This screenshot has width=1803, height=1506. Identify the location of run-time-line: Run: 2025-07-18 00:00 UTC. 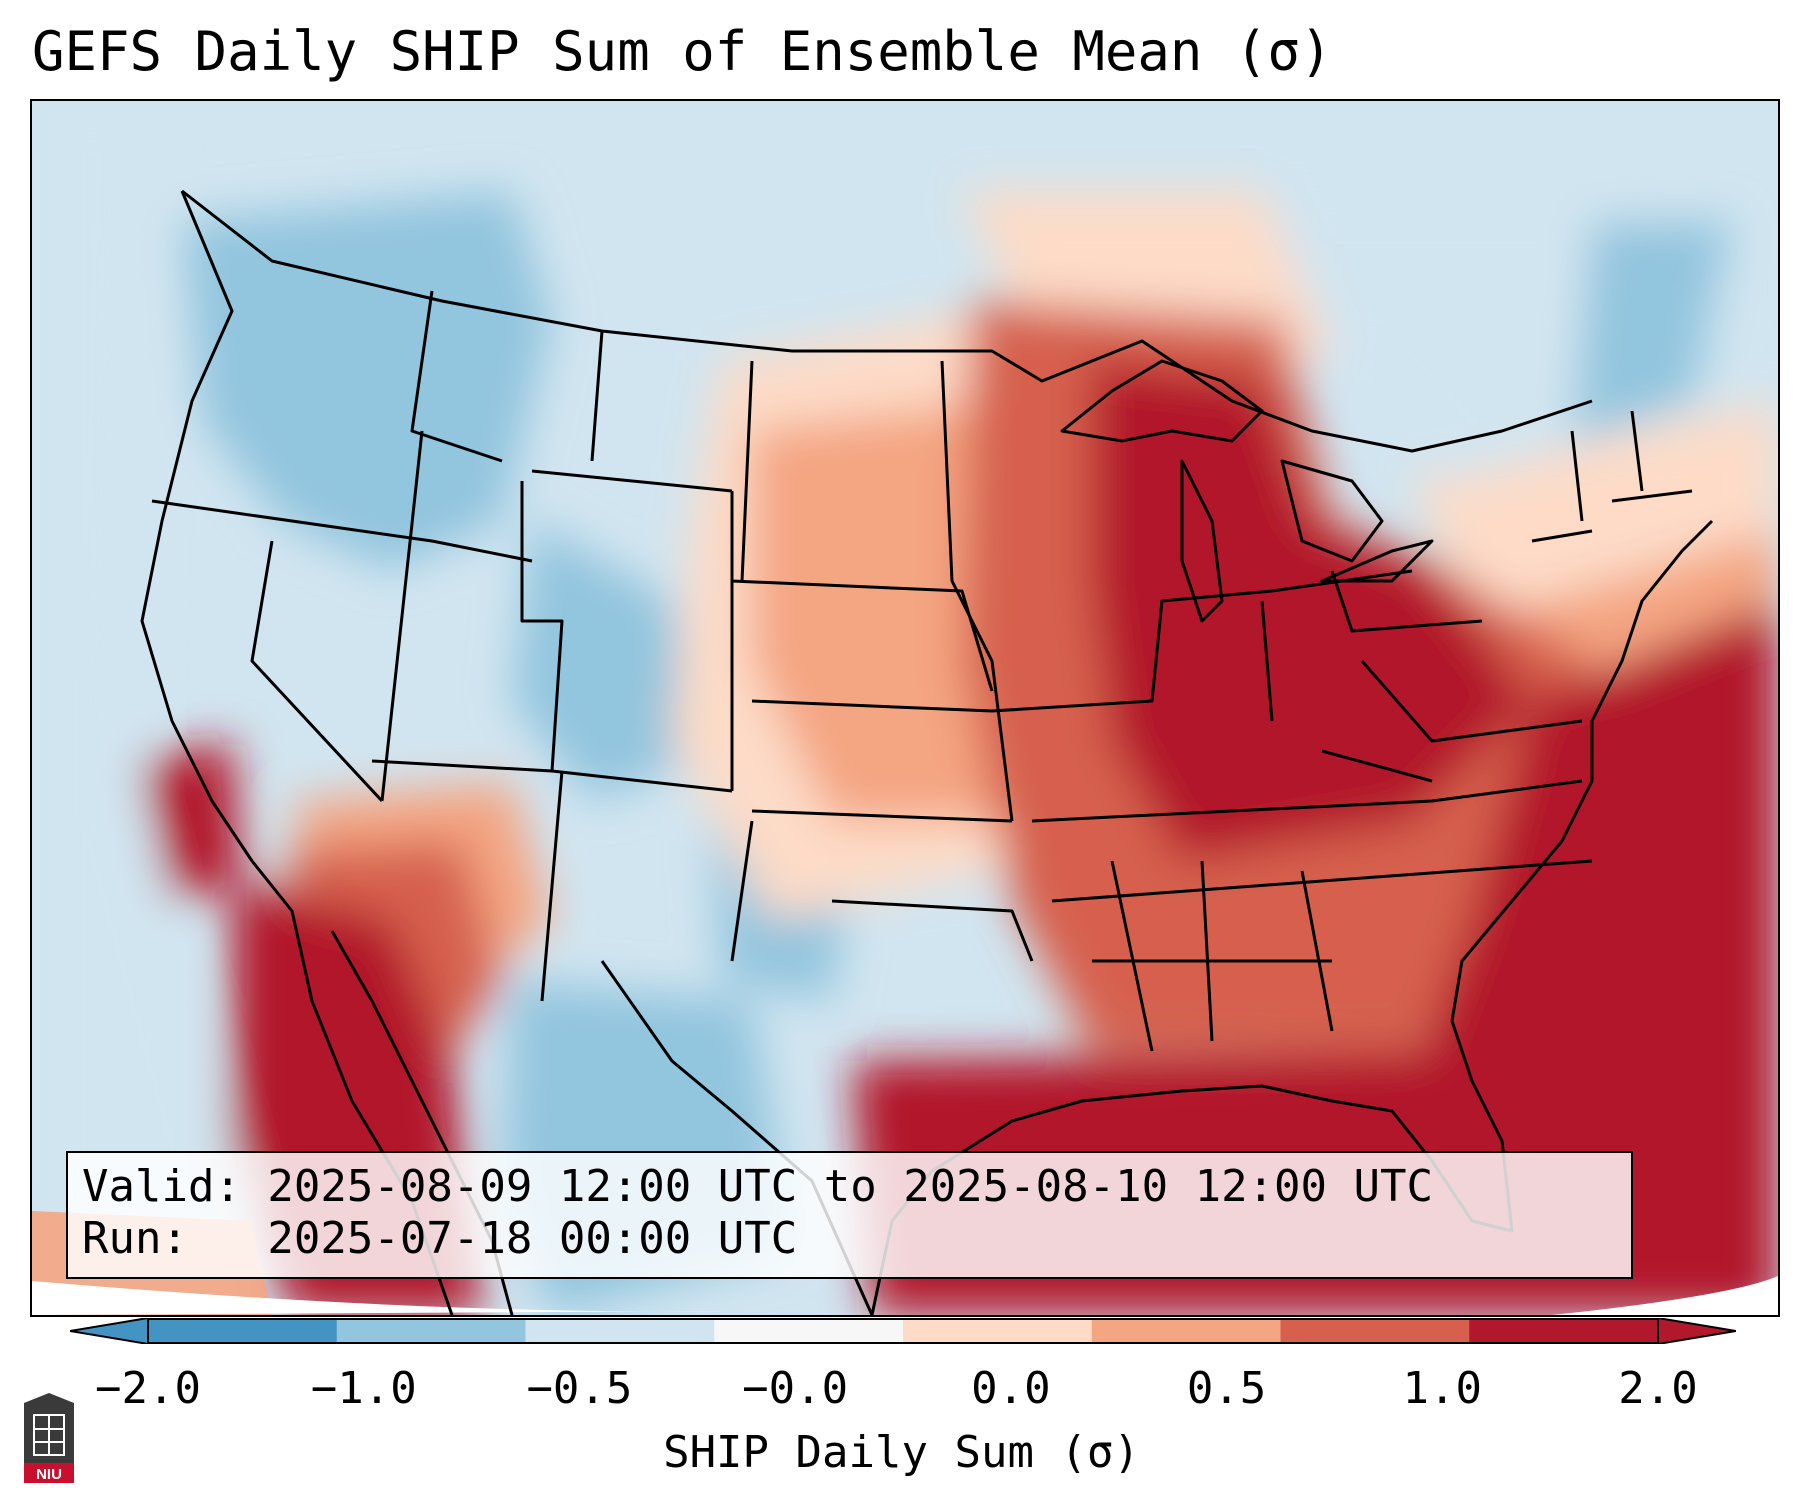
(440, 1238).